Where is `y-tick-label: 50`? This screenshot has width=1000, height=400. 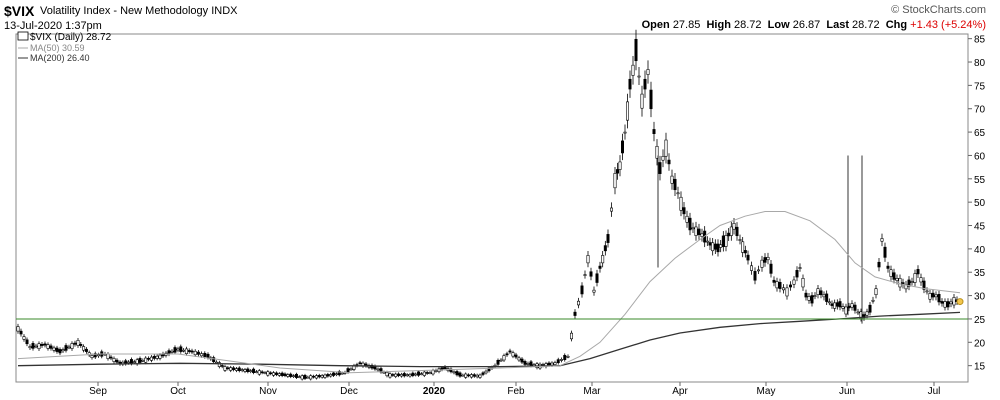 y-tick-label: 50 is located at coordinates (980, 203).